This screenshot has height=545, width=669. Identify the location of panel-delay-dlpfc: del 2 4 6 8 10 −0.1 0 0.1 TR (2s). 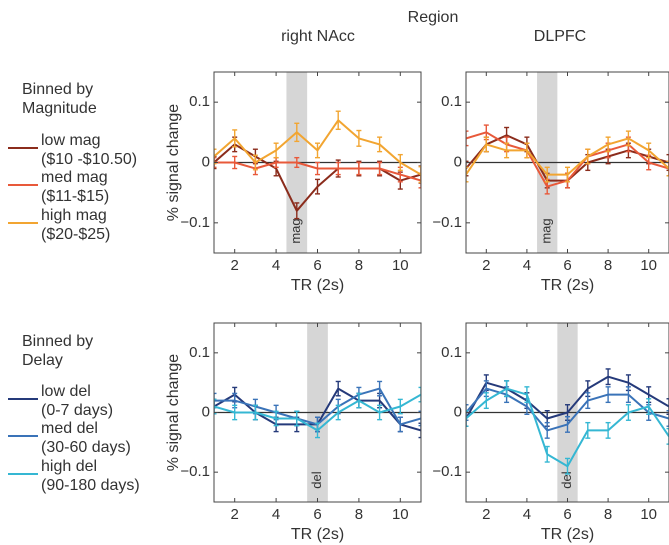
(550, 432).